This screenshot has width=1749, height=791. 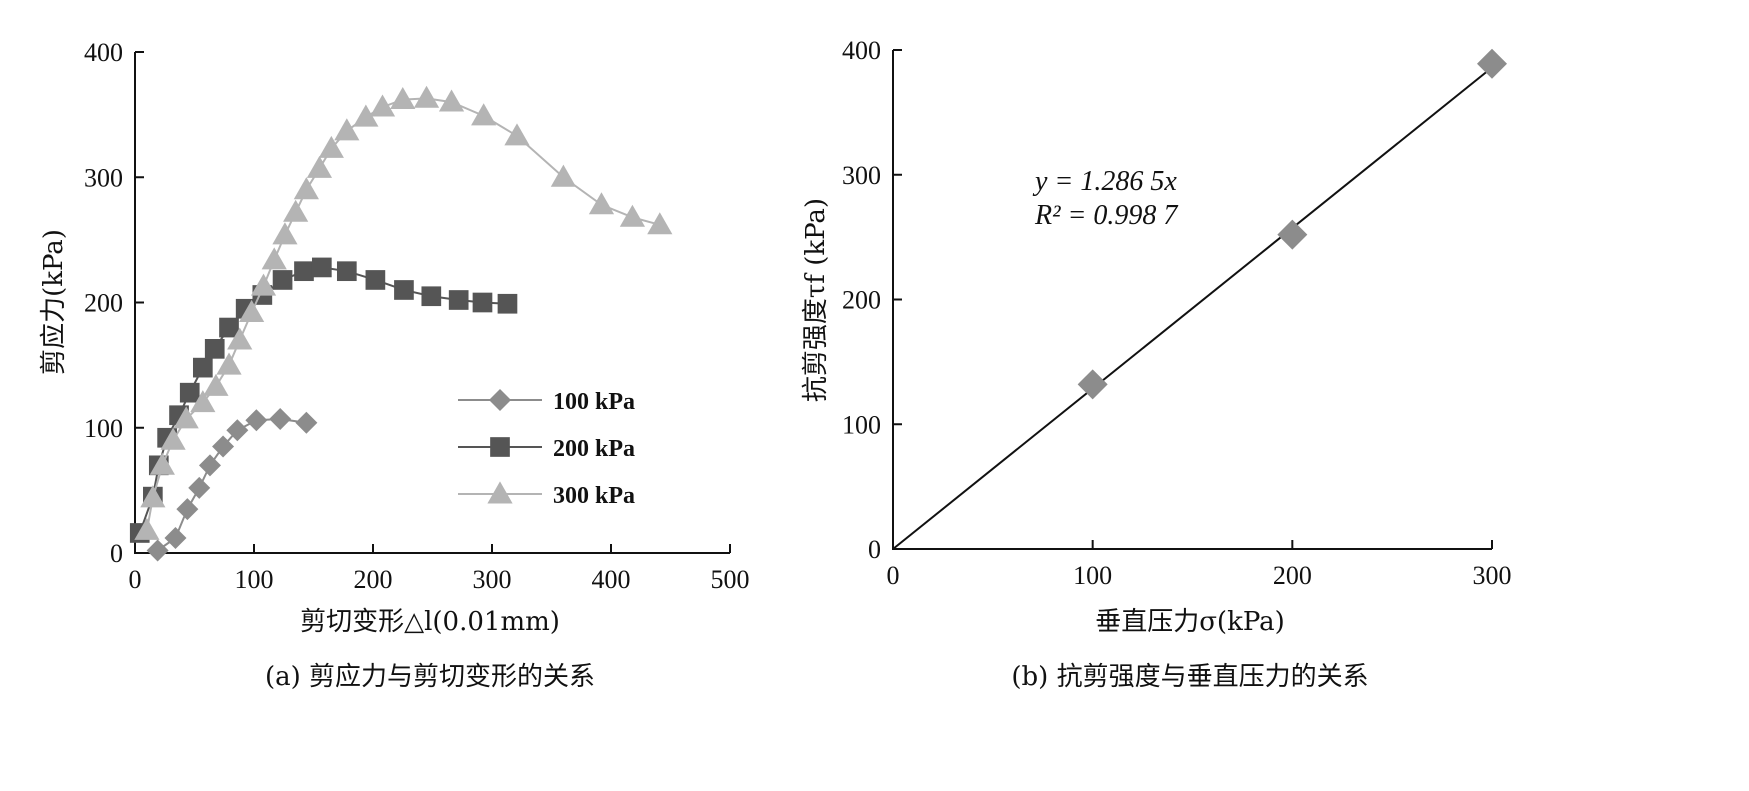 I want to click on panel-a-x-tick-label: 300, so click(x=492, y=579).